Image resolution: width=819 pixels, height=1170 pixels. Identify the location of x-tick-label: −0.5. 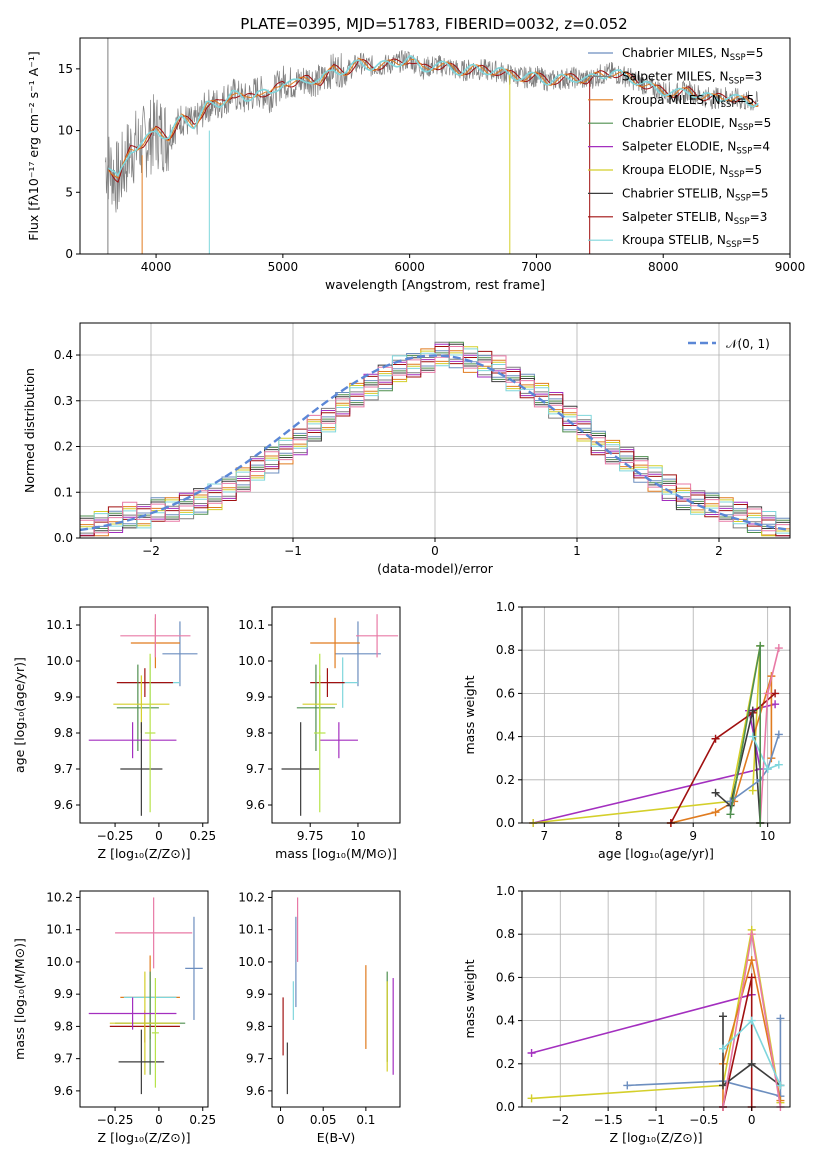
(703, 1120).